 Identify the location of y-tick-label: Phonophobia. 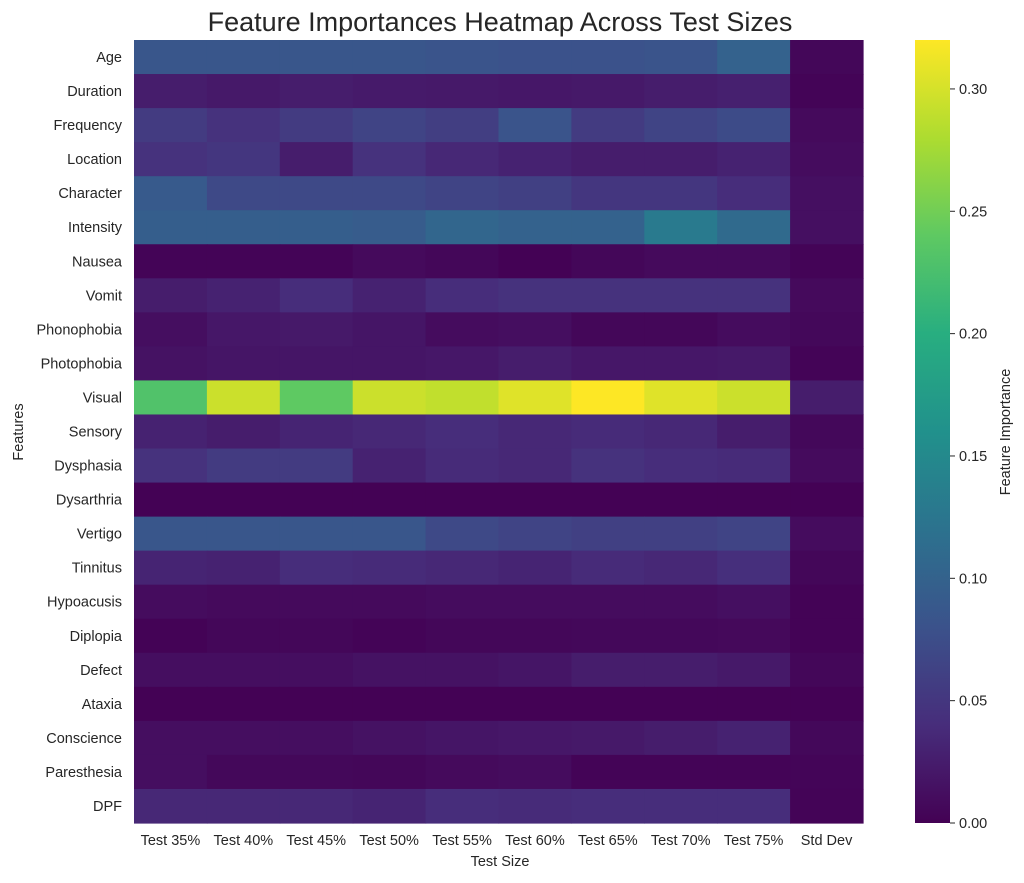
(80, 330).